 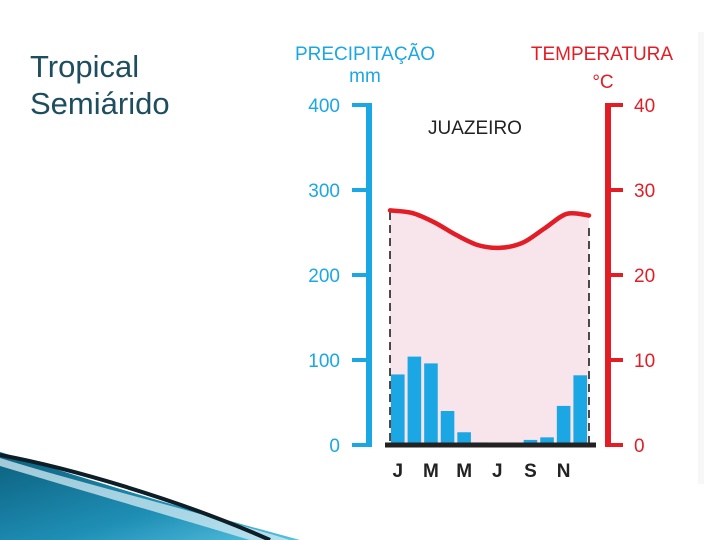 What do you see at coordinates (135, 496) in the screenshot?
I see `swoosh-dark-stroke` at bounding box center [135, 496].